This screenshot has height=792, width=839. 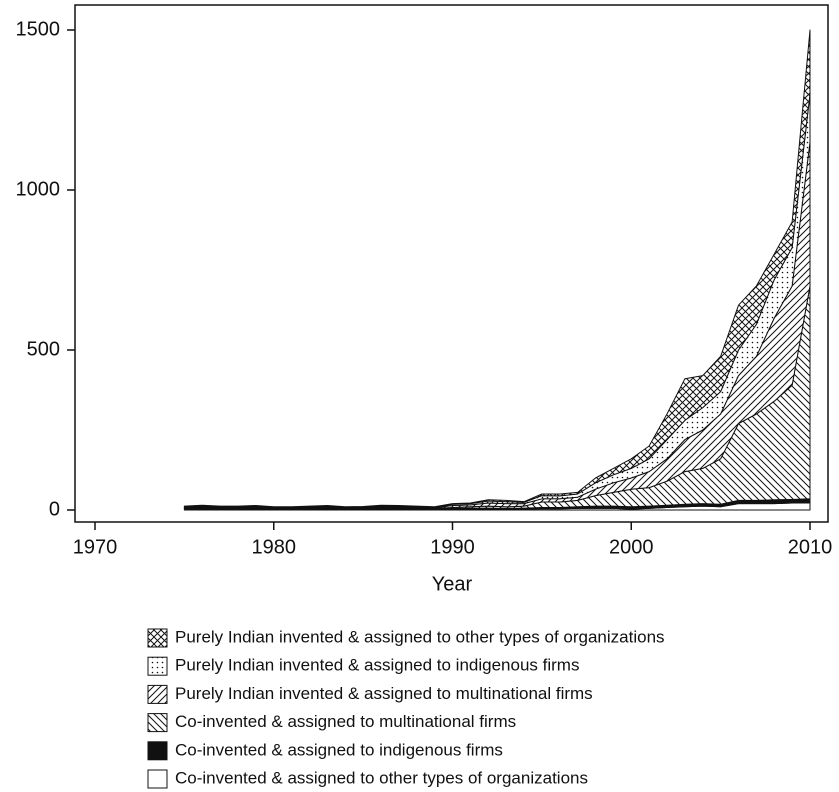 I want to click on x-tick-label: 1970, so click(x=95, y=547).